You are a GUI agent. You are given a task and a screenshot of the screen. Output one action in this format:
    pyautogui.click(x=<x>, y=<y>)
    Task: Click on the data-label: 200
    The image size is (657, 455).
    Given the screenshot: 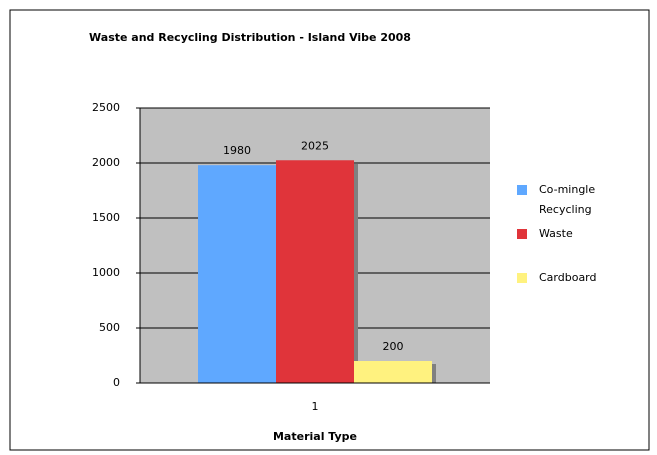 What is the action you would take?
    pyautogui.click(x=393, y=346)
    